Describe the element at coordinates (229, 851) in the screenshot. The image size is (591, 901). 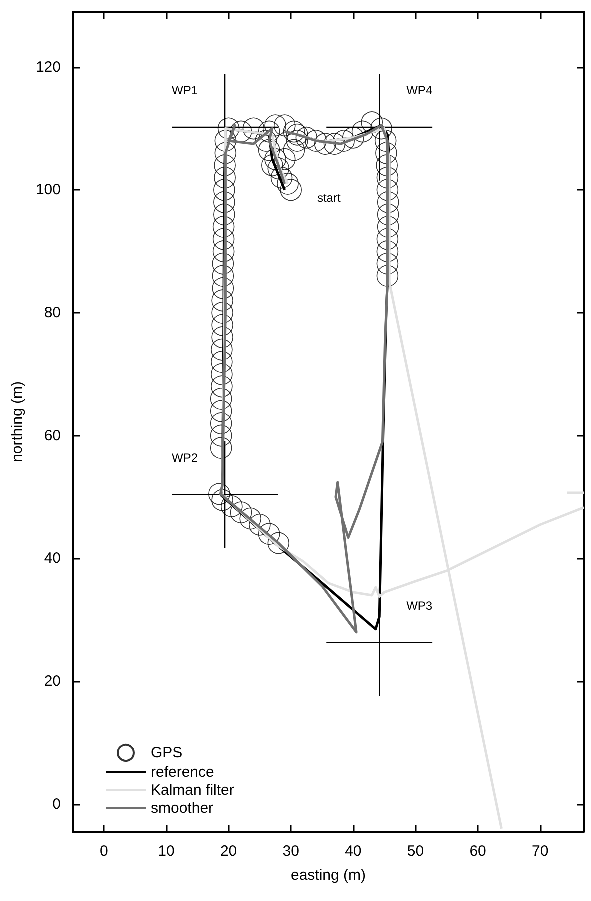
I see `x-tick-label: 20` at that location.